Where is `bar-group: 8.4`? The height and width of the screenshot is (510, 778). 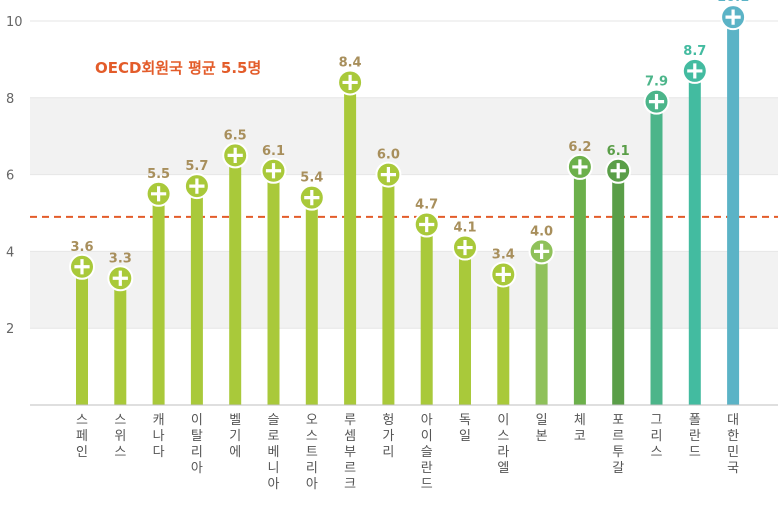 bar-group: 8.4 is located at coordinates (350, 230).